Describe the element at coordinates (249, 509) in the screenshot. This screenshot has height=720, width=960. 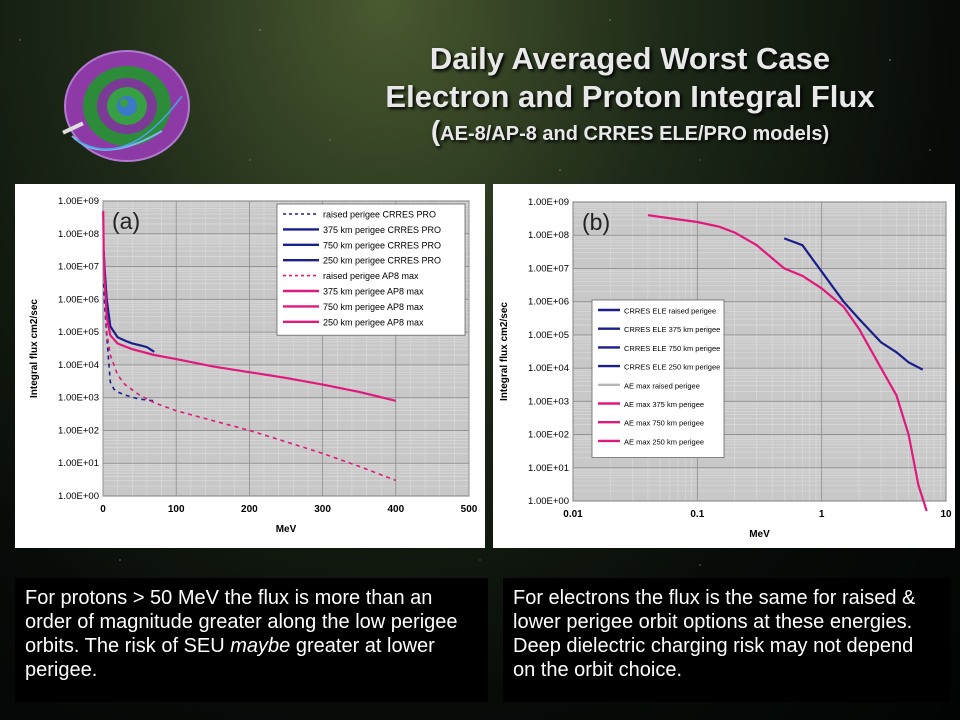
I see `x-tick-label: 200` at that location.